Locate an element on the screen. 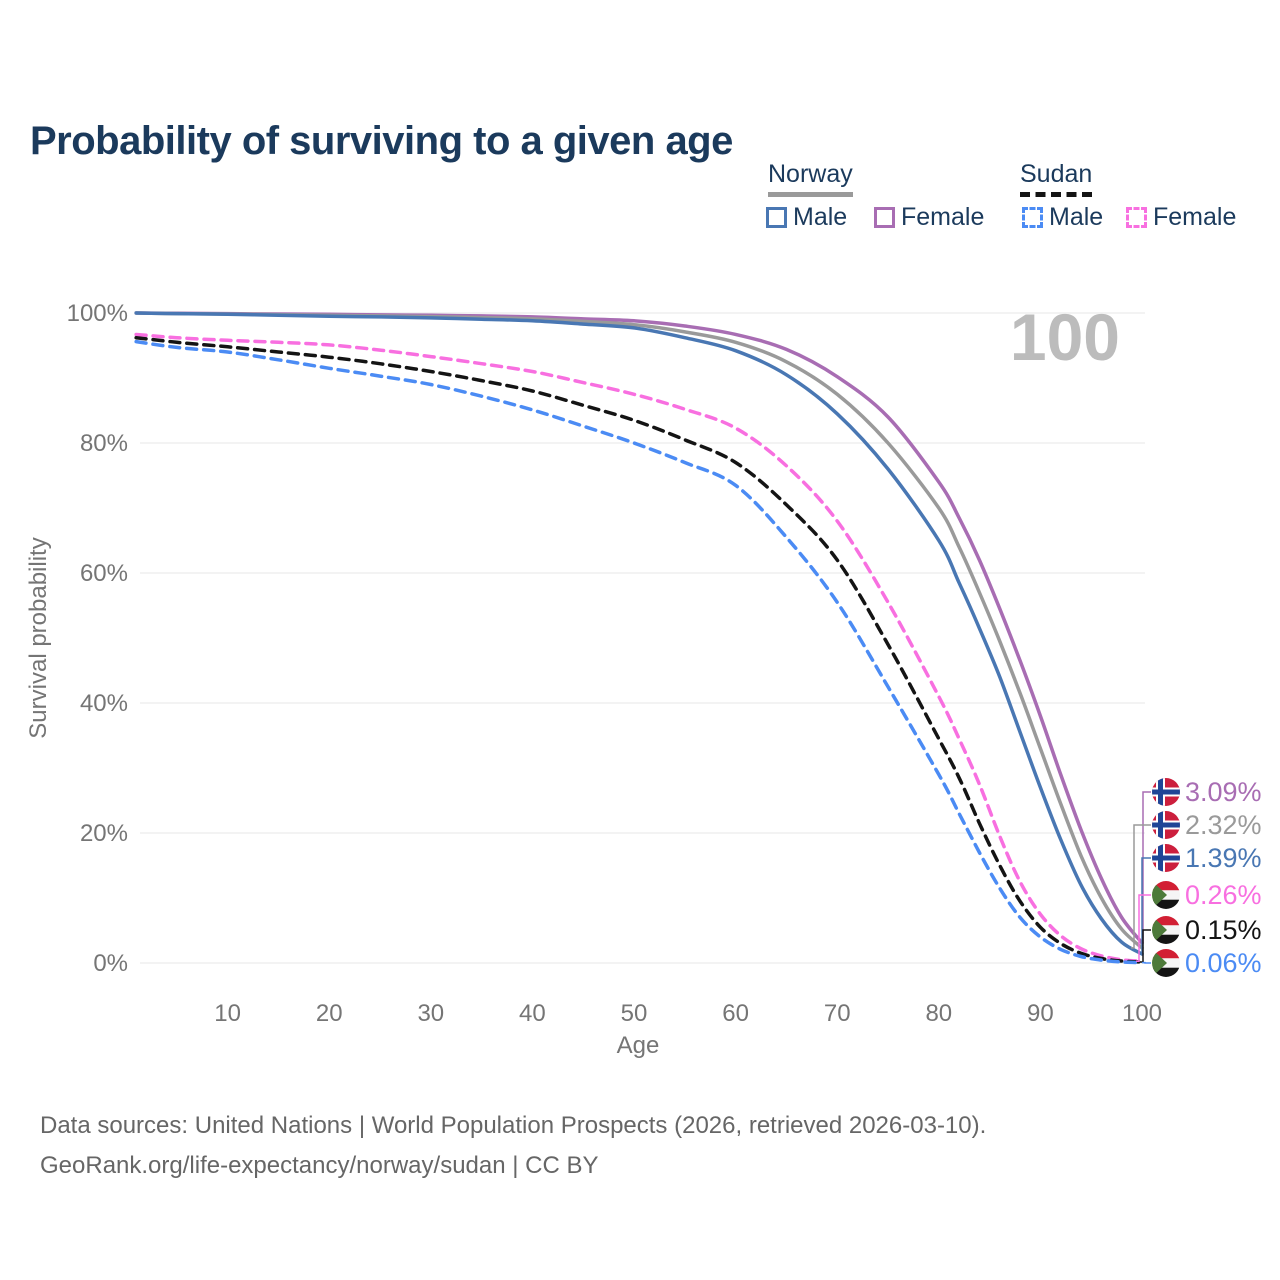  x-tick-label: 50 is located at coordinates (634, 1013).